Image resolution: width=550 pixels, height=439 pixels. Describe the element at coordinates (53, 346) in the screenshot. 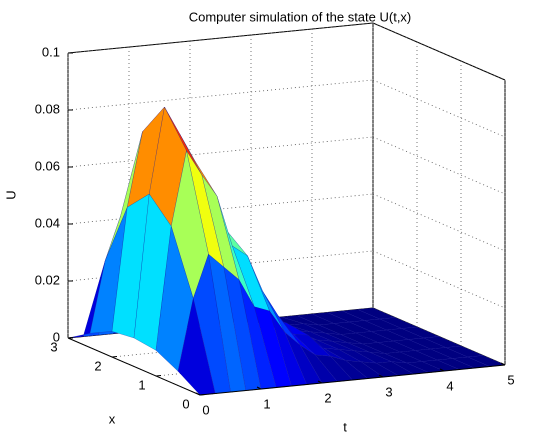

I see `x-tick-label: 3` at that location.